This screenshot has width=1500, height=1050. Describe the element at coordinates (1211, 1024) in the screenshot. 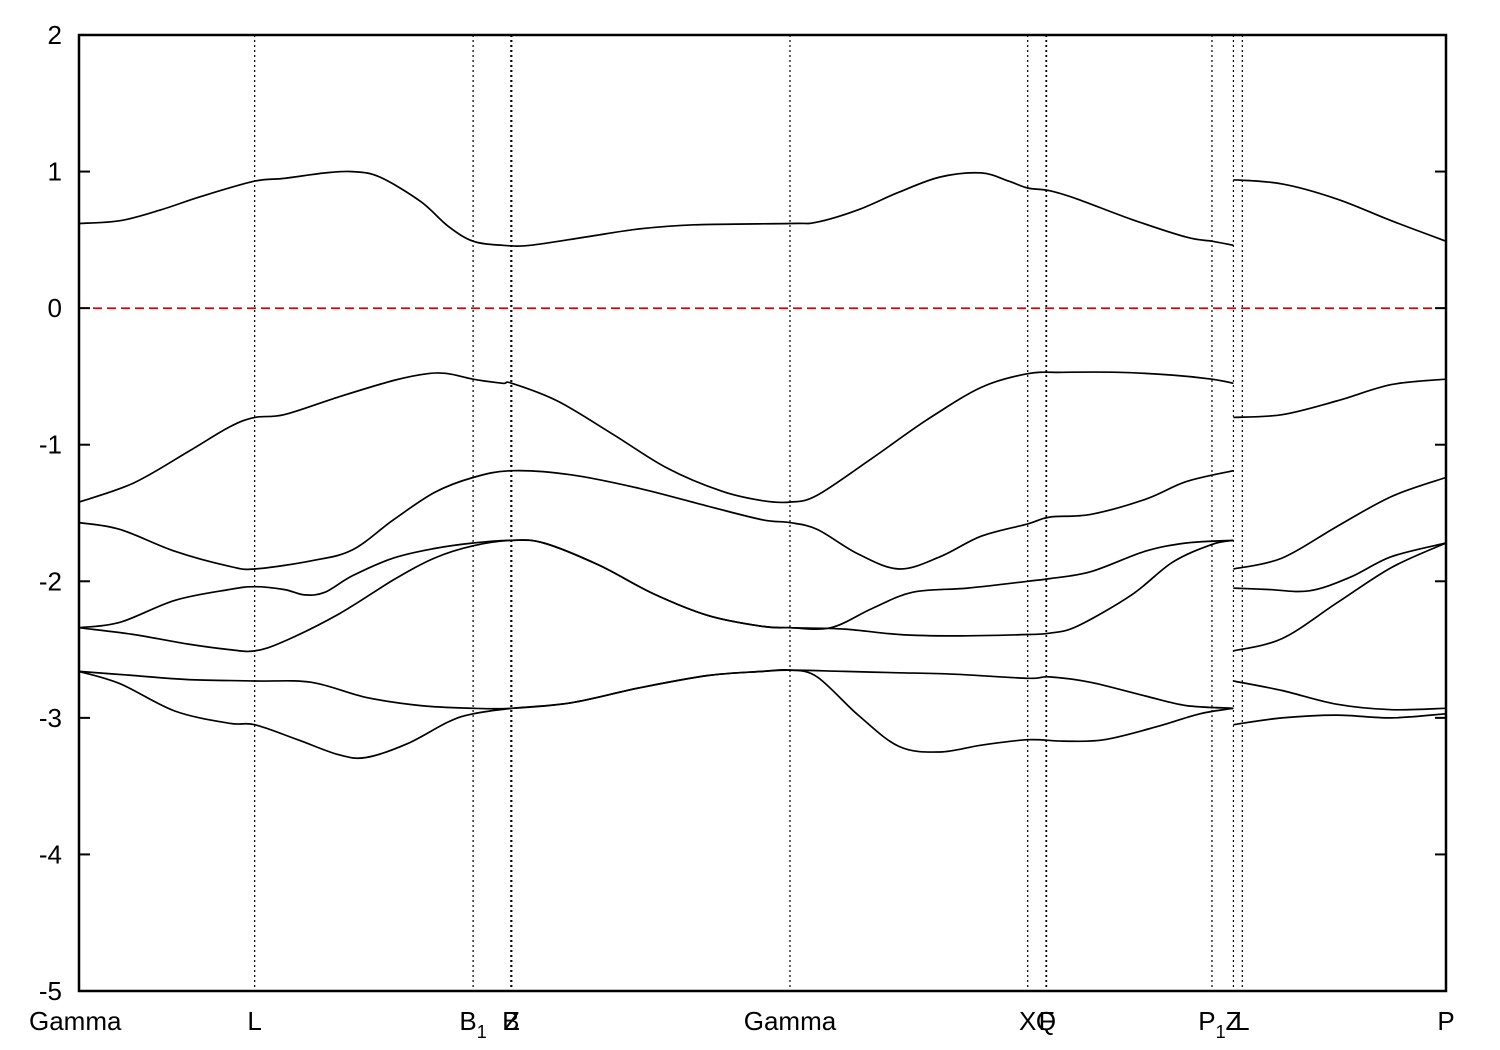

I see `kpoint-label-9: P1` at that location.